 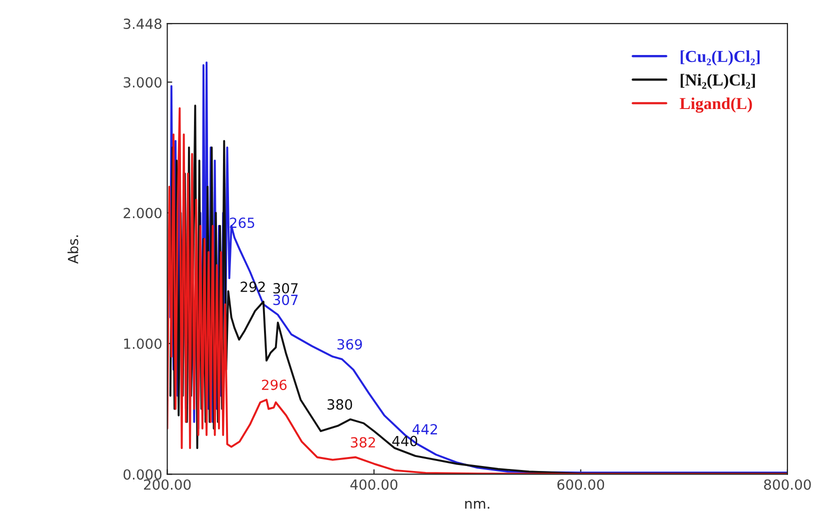 I want to click on x-tick-label: 400.00, so click(x=374, y=484).